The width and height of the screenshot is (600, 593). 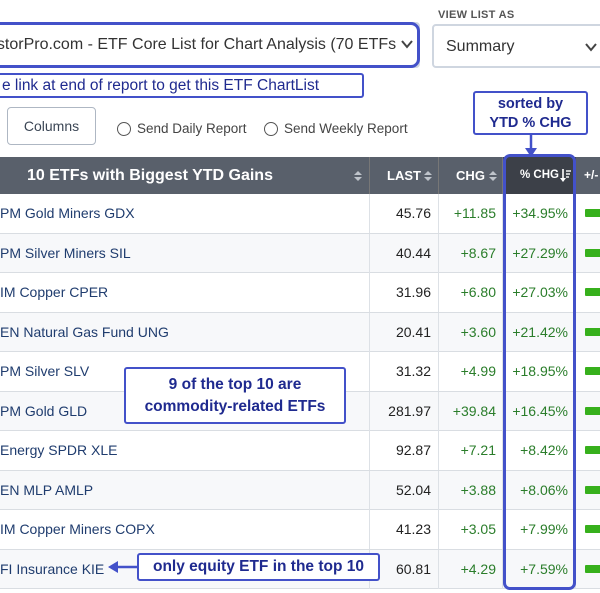 I want to click on pct-change-cell: +7.59%, so click(x=539, y=569).